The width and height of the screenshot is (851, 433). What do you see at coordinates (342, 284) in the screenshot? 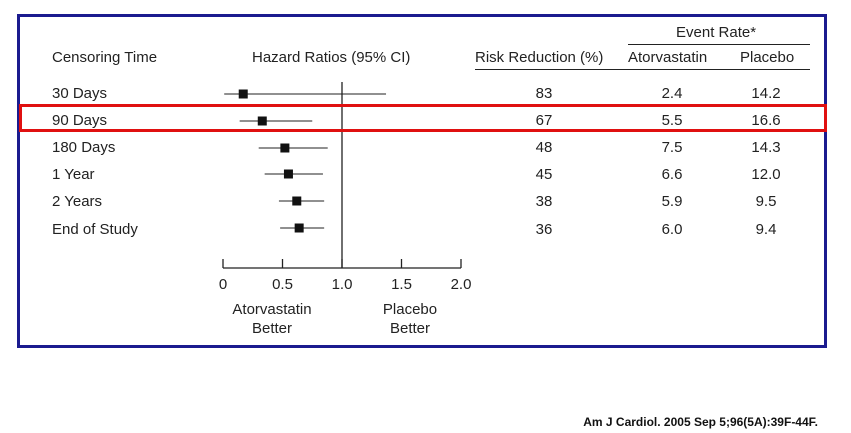
I see `x-tick-label: 1.0` at bounding box center [342, 284].